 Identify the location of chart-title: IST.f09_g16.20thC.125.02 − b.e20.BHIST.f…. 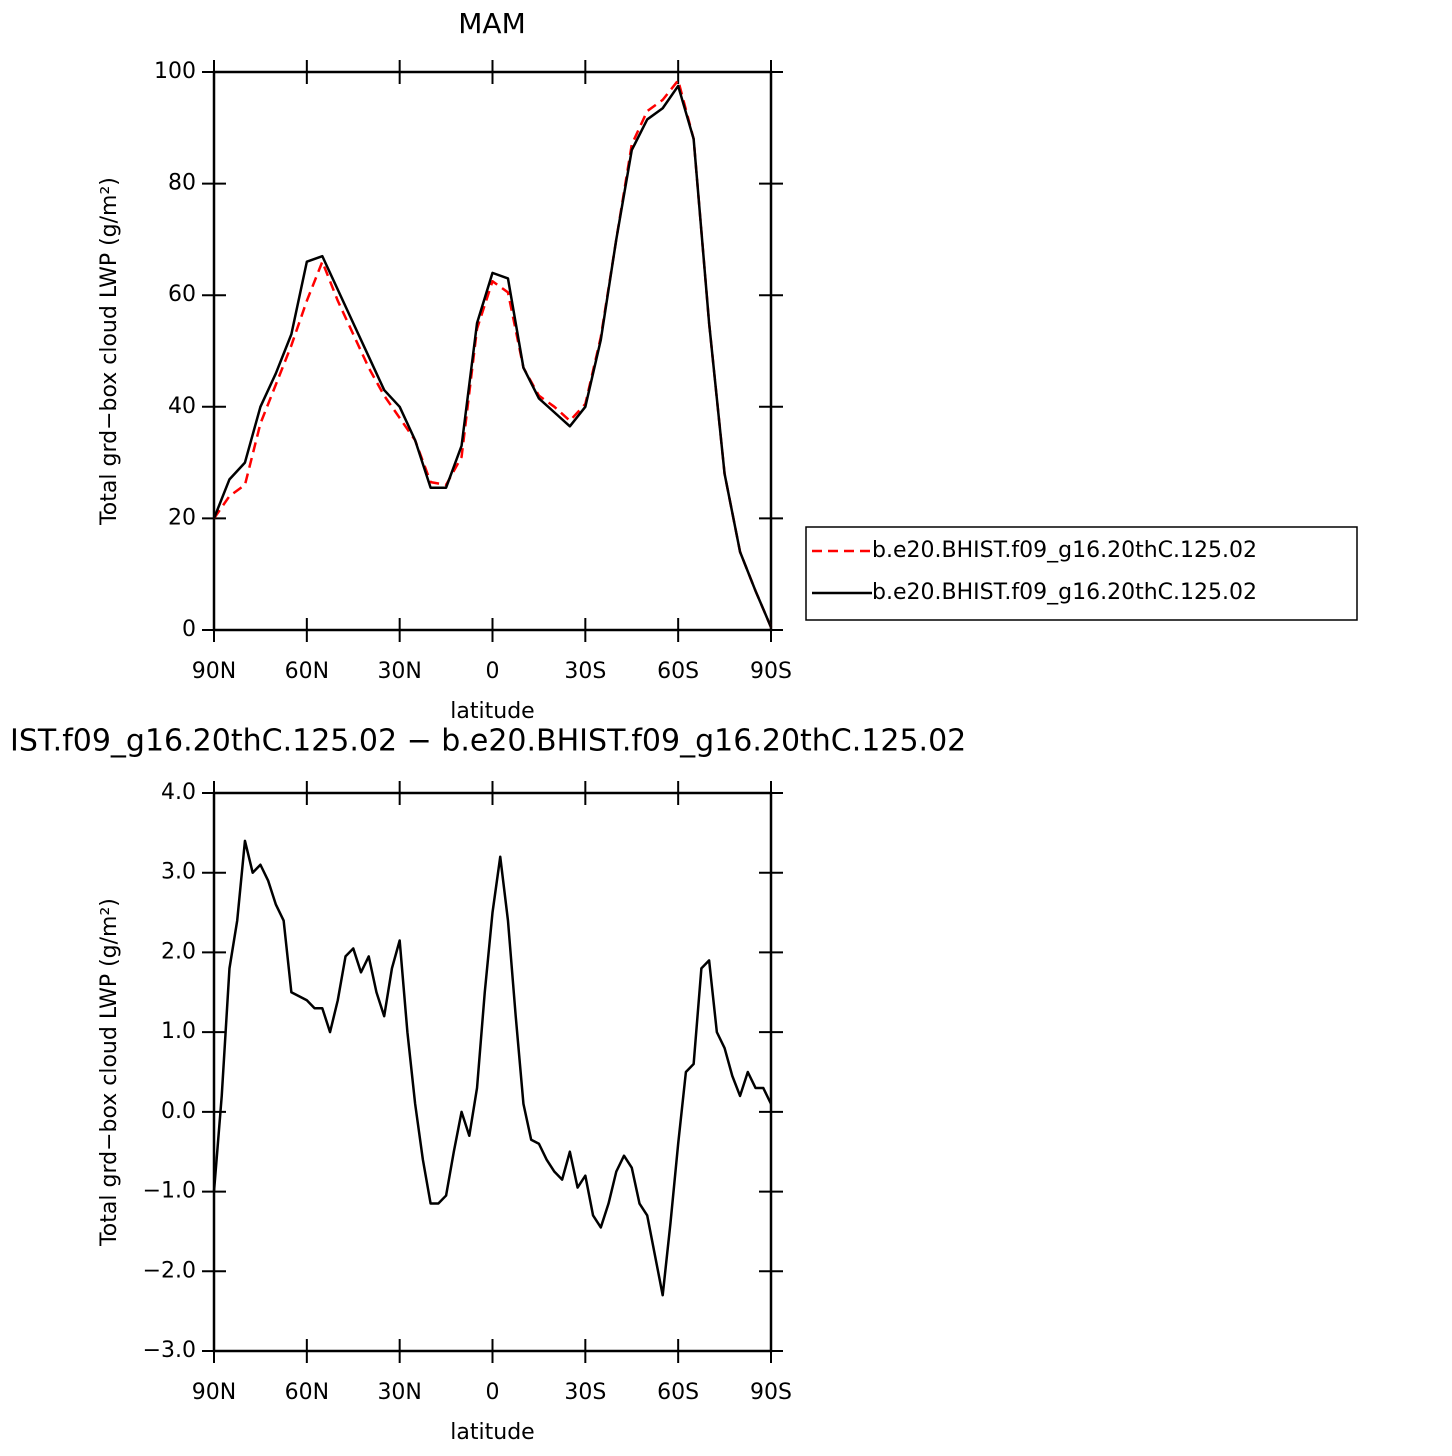
(488, 741).